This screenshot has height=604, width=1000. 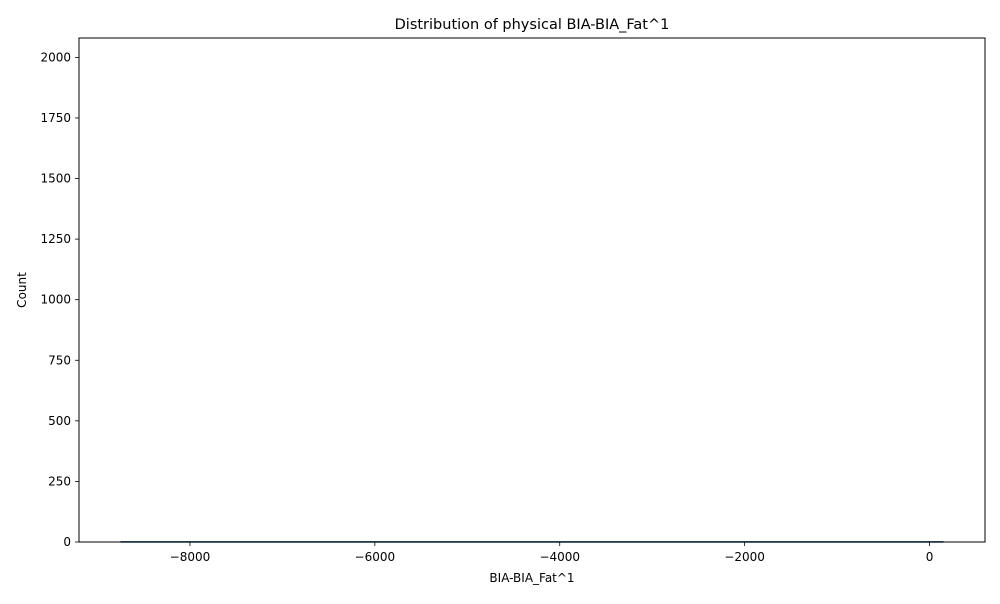 I want to click on y-tick-label: 1000, so click(x=55, y=300).